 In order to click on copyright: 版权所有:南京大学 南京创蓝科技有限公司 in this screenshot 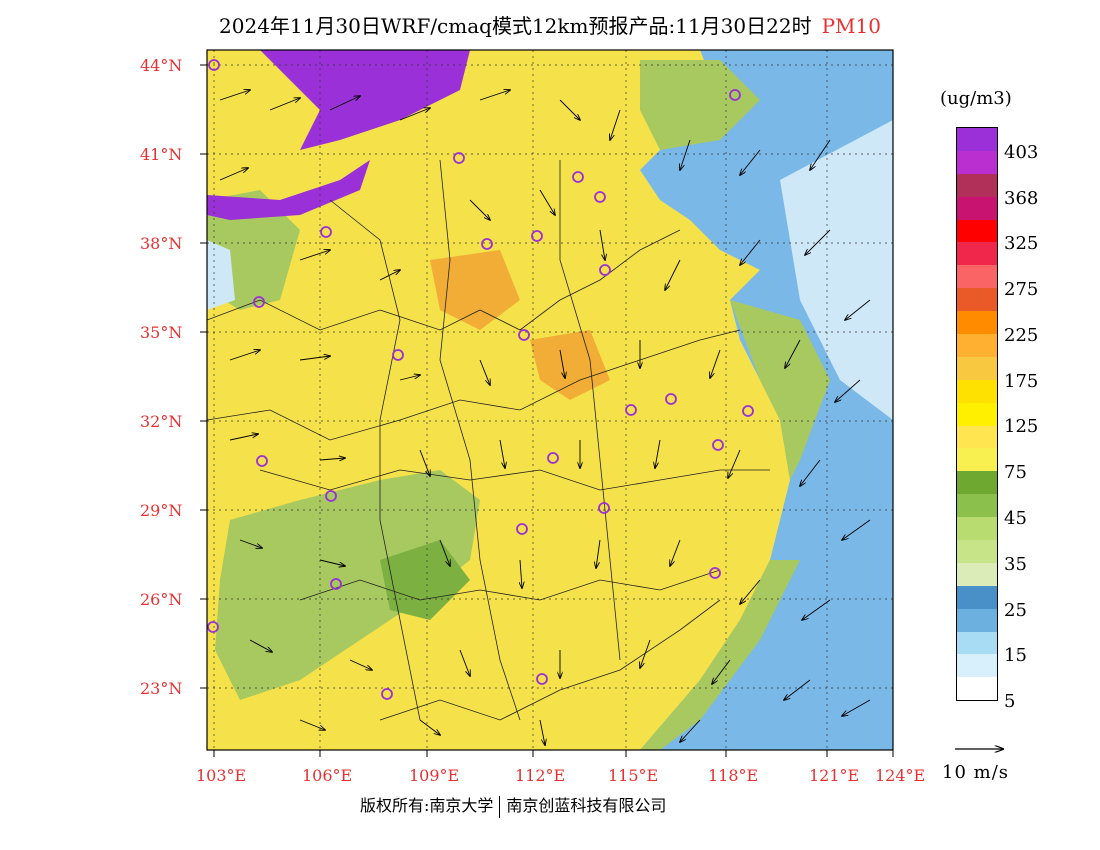, I will do `click(513, 805)`.